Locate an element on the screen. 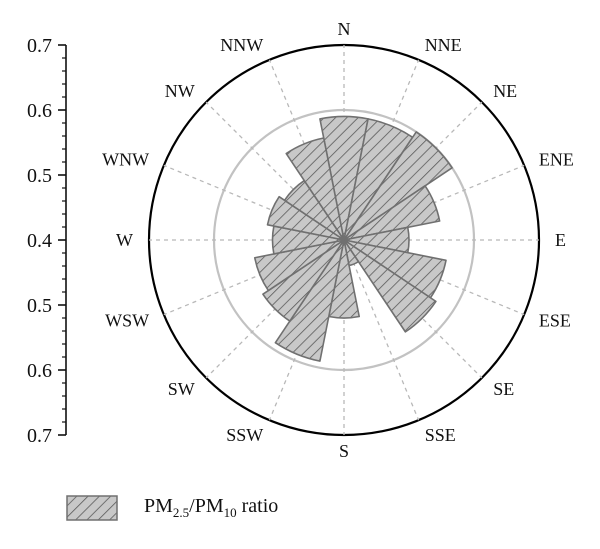  legend: PM2.5/PM10 ratio is located at coordinates (172, 508).